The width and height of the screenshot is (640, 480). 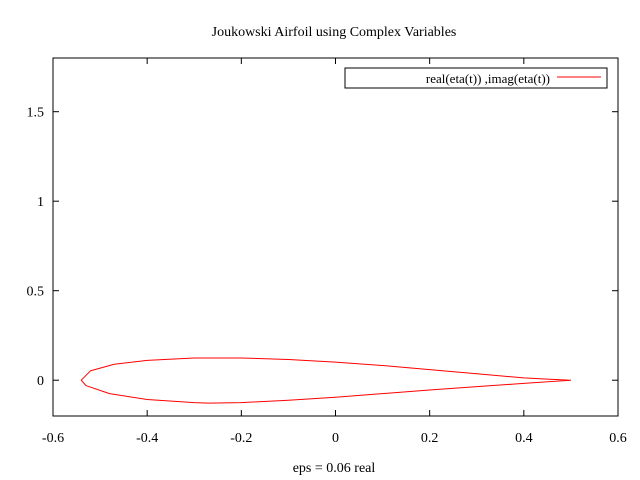 What do you see at coordinates (40, 202) in the screenshot?
I see `y-tick-label: 1` at bounding box center [40, 202].